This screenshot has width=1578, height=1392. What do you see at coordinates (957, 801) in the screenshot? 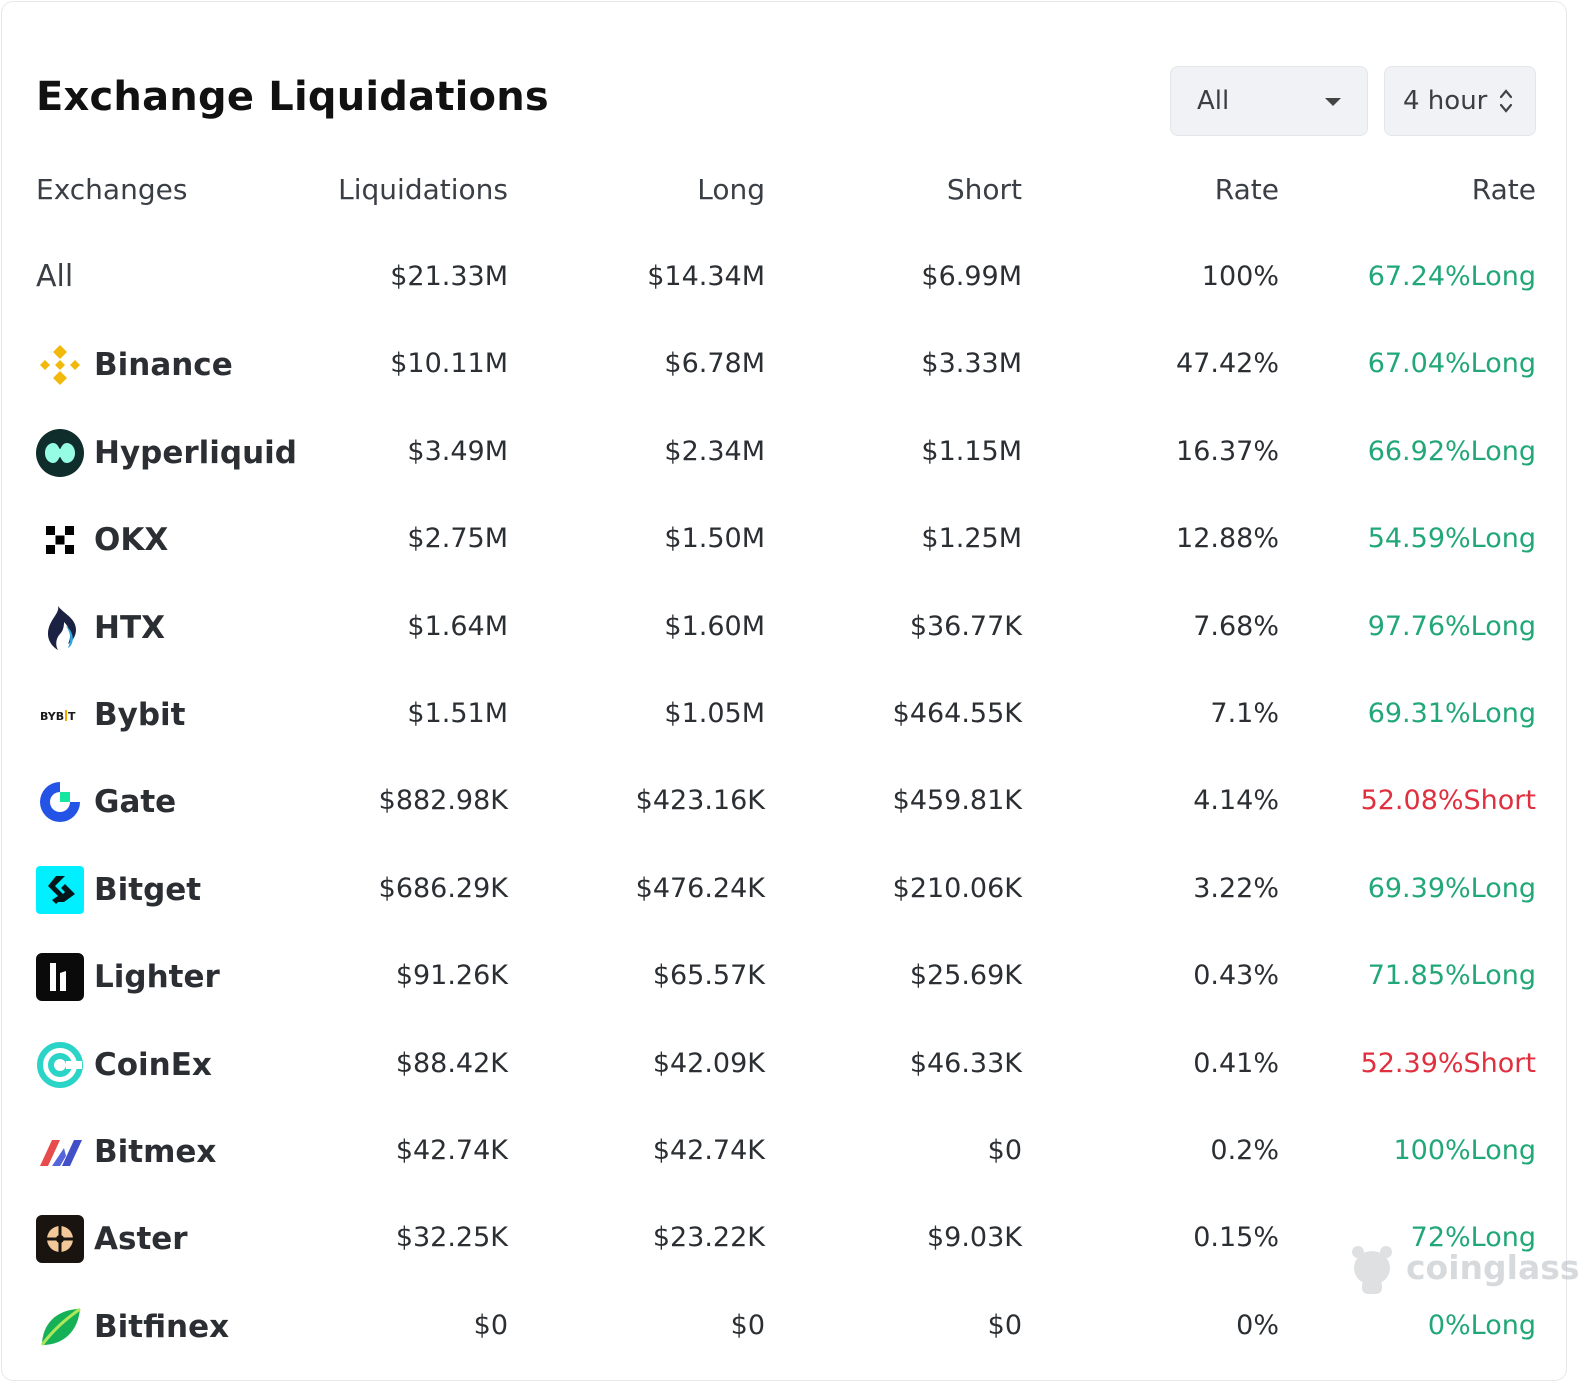
I see `short-value: $459.81K` at bounding box center [957, 801].